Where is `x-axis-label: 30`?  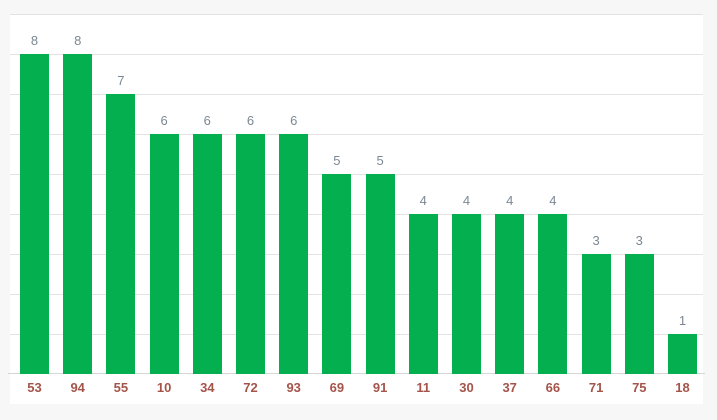
x-axis-label: 30 is located at coordinates (466, 387).